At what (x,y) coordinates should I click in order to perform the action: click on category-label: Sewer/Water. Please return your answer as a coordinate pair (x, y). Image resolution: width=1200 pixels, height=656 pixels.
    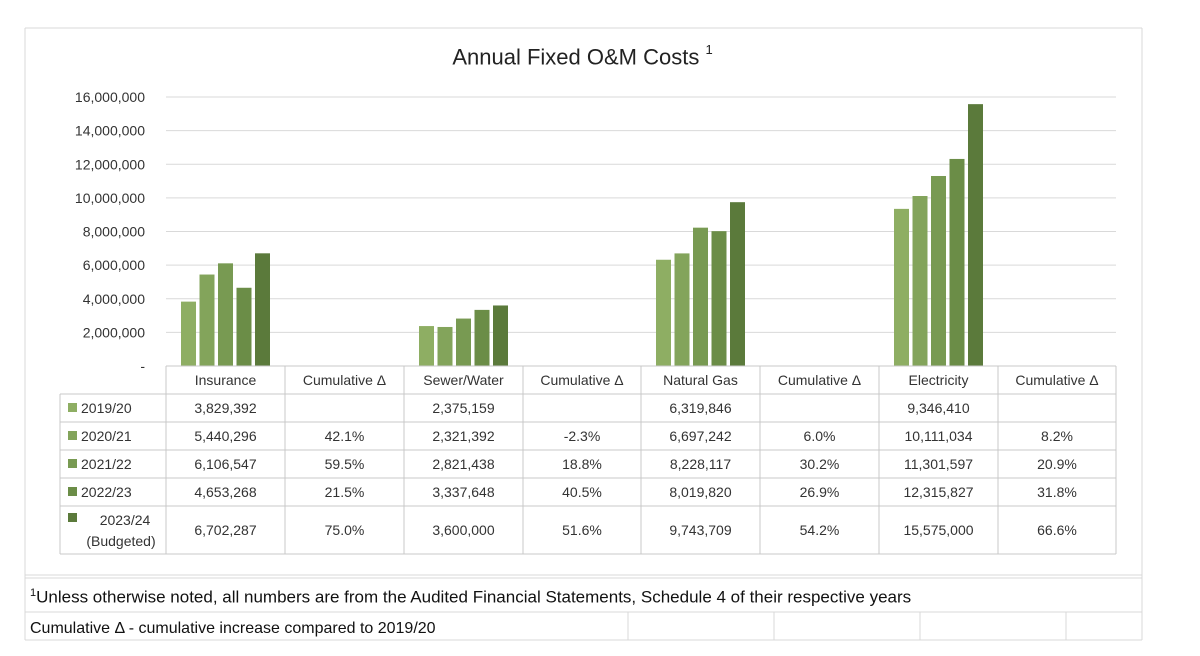
    Looking at the image, I should click on (463, 380).